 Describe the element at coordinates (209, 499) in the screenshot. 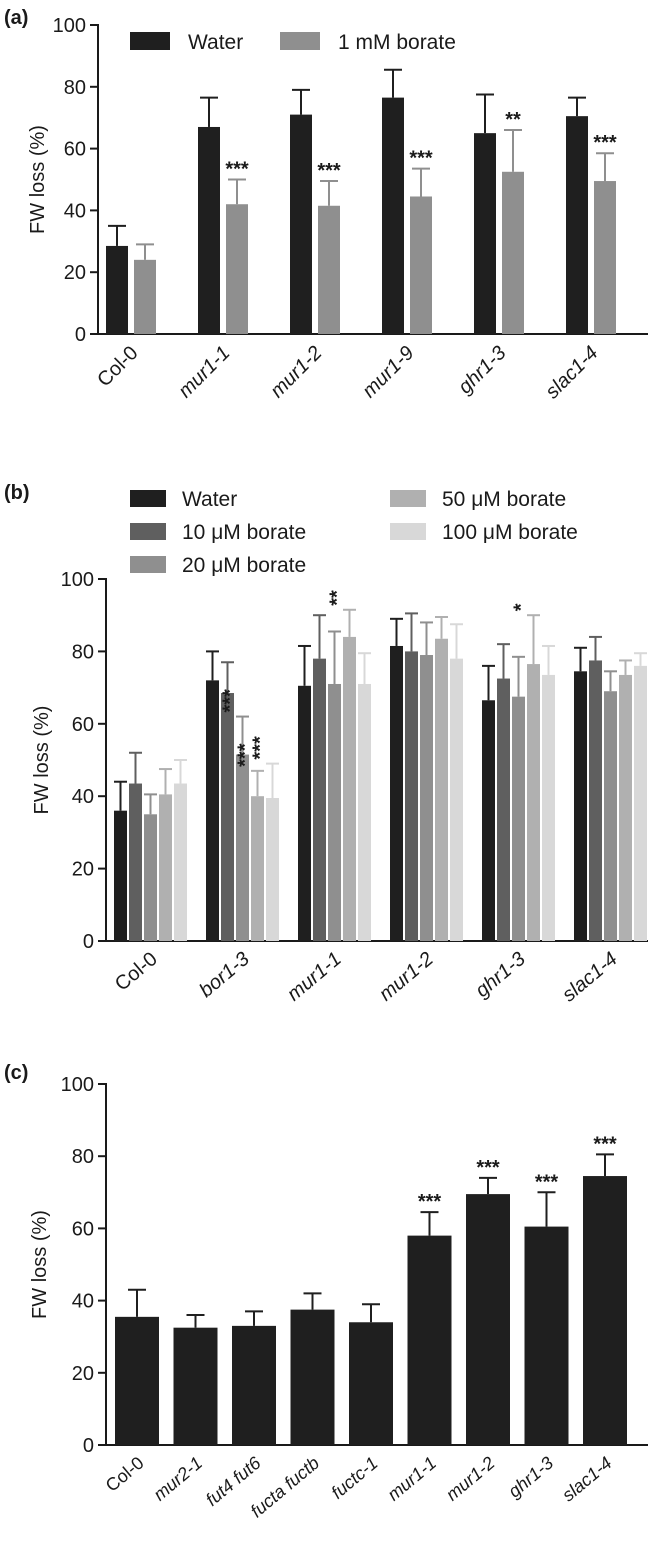

I see `legend-label: Water` at that location.